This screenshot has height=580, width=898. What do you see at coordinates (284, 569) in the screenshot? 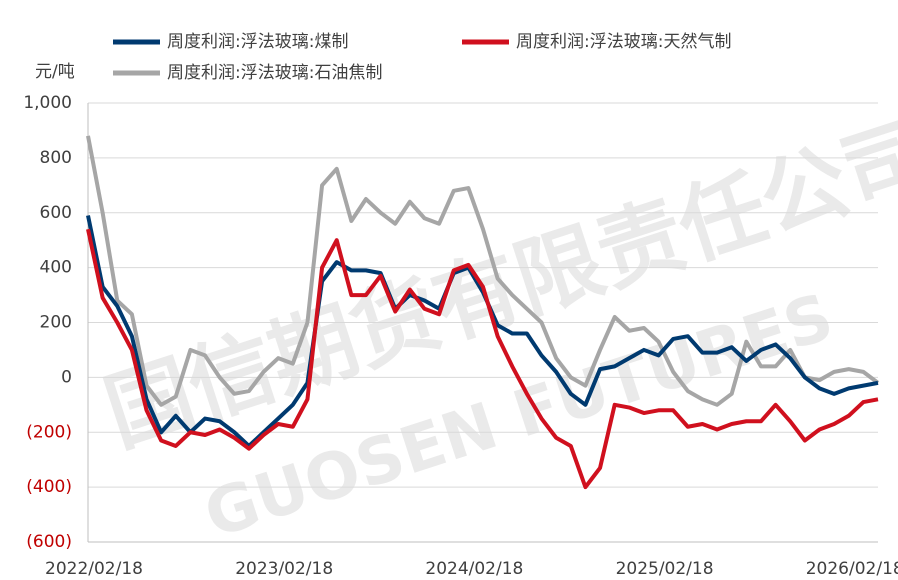
I see `x-tick-label: 2023/02/18` at bounding box center [284, 569].